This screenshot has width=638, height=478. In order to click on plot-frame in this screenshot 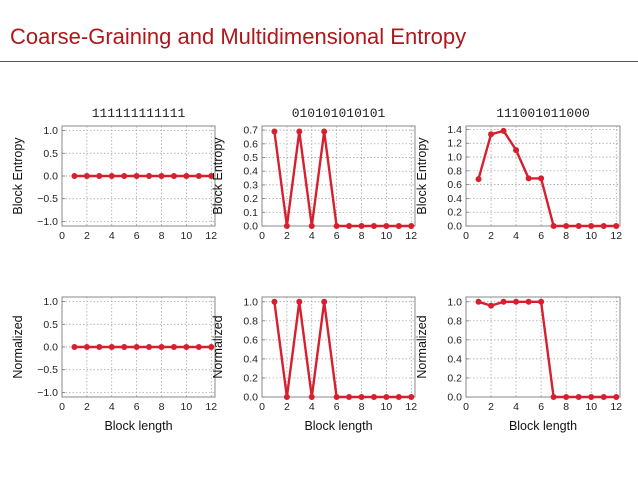, I will do `click(543, 347)`.